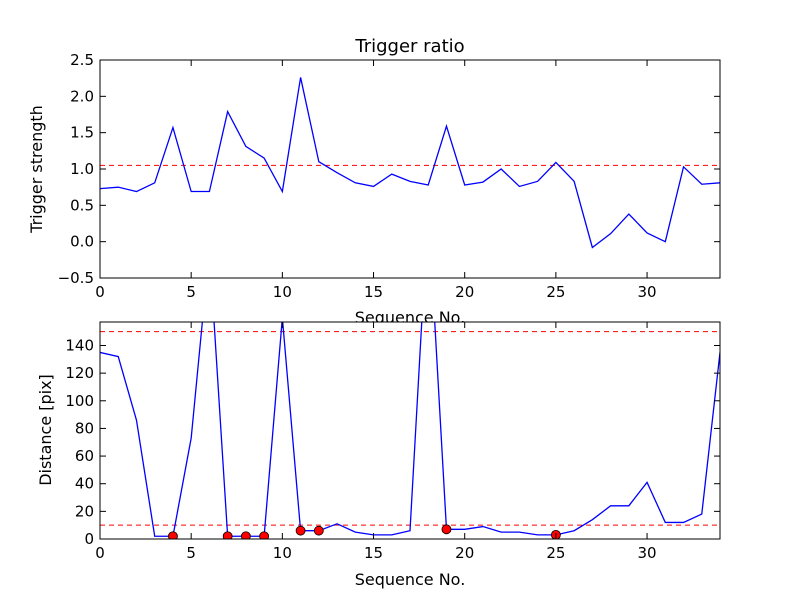 The image size is (800, 605). Describe the element at coordinates (409, 46) in the screenshot. I see `chart-title: Trigger ratio` at that location.